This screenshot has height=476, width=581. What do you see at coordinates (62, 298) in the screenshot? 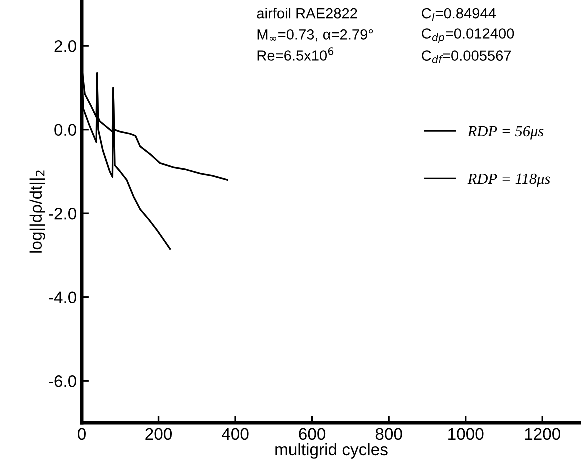
I see `y-tick-label: -4.0` at bounding box center [62, 298].